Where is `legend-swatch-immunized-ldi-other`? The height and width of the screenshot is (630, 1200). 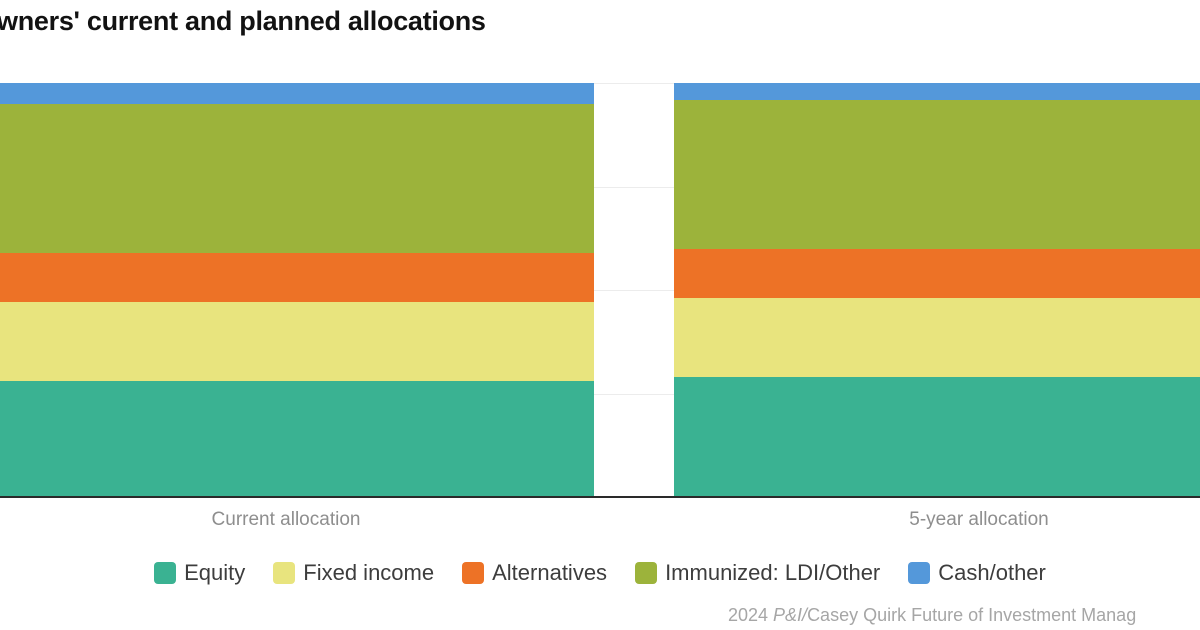
legend-swatch-immunized-ldi-other is located at coordinates (646, 573).